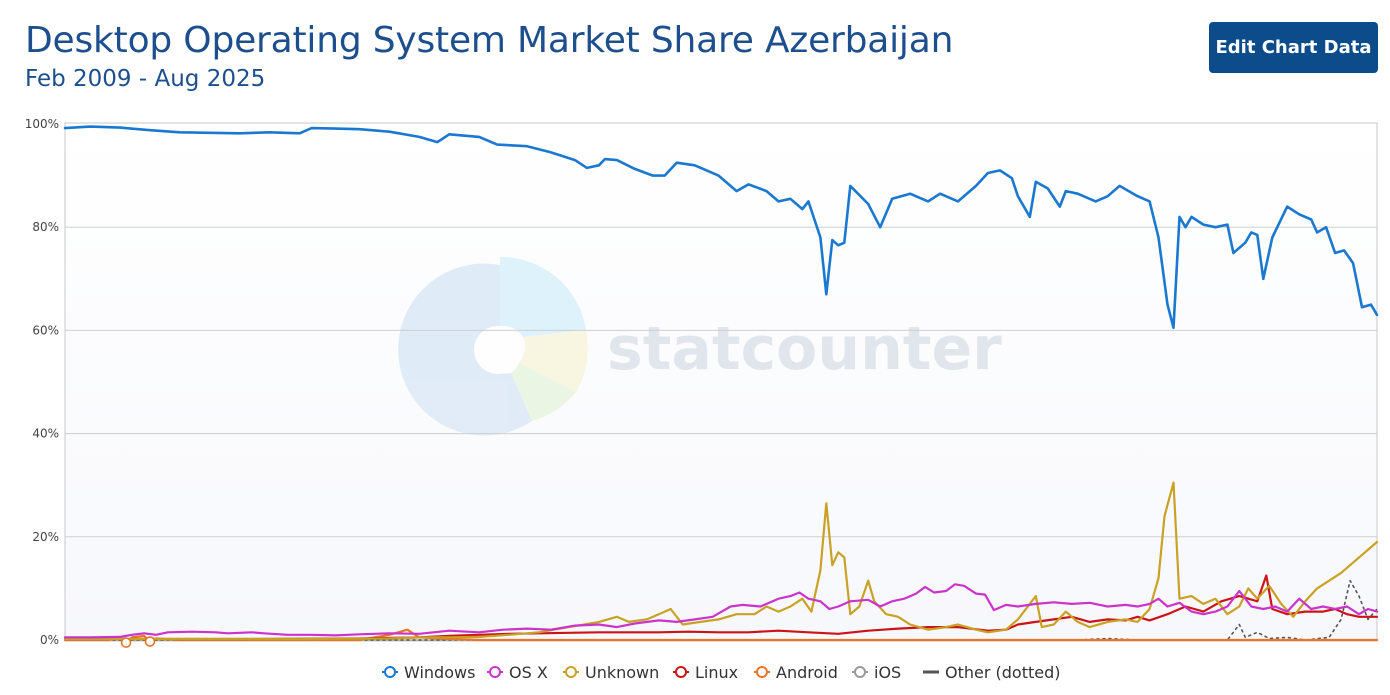 This screenshot has width=1390, height=695. Describe the element at coordinates (45, 330) in the screenshot. I see `y-tick-label: 60%` at that location.